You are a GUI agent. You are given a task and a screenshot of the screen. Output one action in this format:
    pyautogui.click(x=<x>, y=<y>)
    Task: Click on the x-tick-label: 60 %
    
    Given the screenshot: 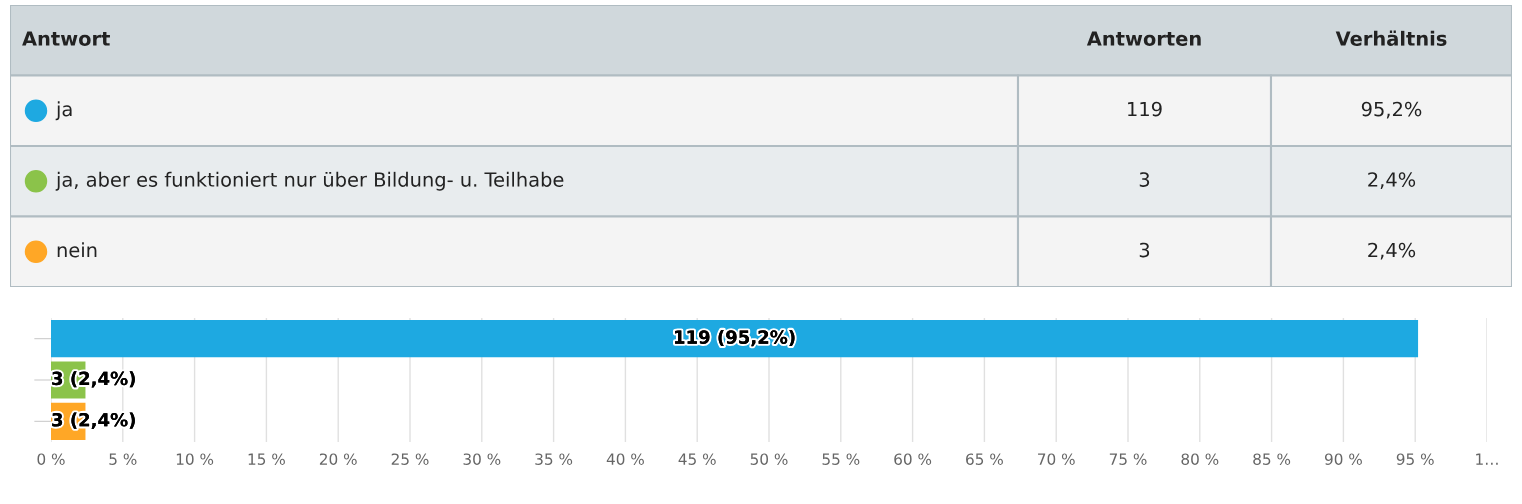 What is the action you would take?
    pyautogui.click(x=913, y=459)
    